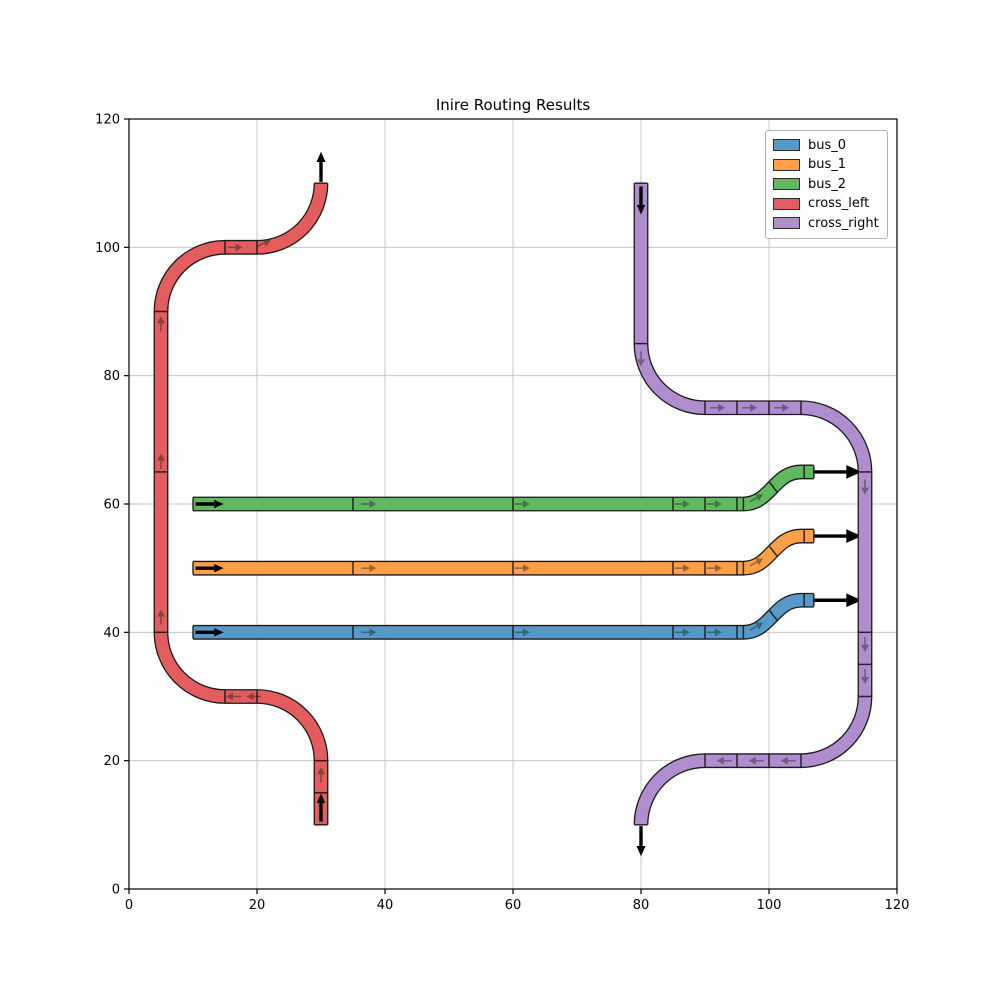  Describe the element at coordinates (752, 760) in the screenshot. I see `direction-chevron-cross_right-8-head` at that location.